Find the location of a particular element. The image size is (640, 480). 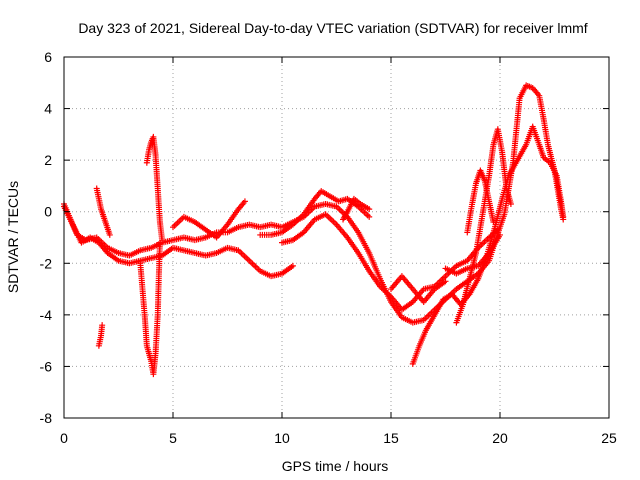

x-axis-title: GPS time / hours is located at coordinates (335, 466).